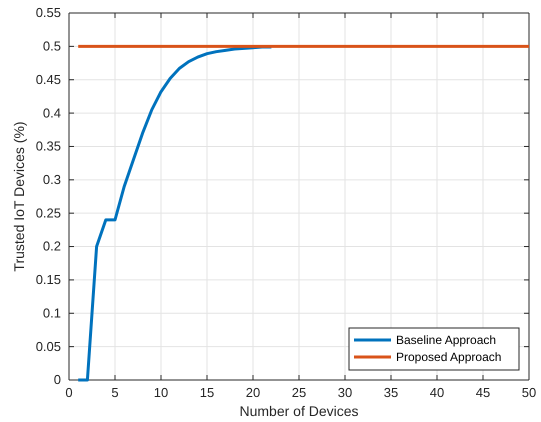 This screenshot has width=541, height=422. I want to click on legend-label: Proposed Approach, so click(449, 357).